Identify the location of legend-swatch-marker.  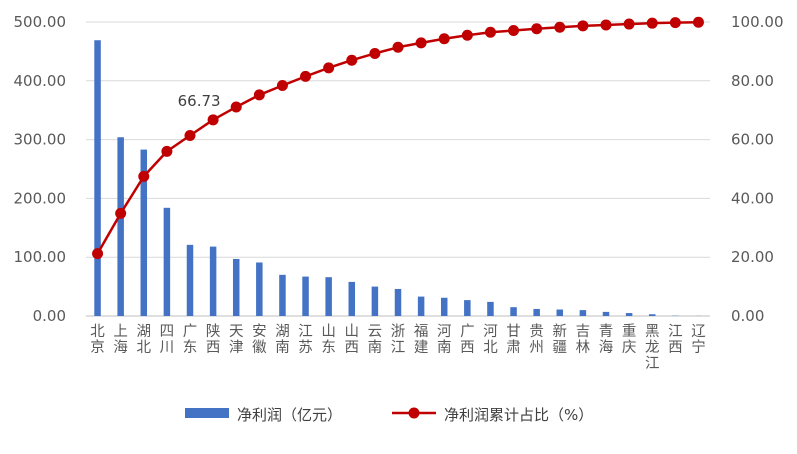
(414, 413).